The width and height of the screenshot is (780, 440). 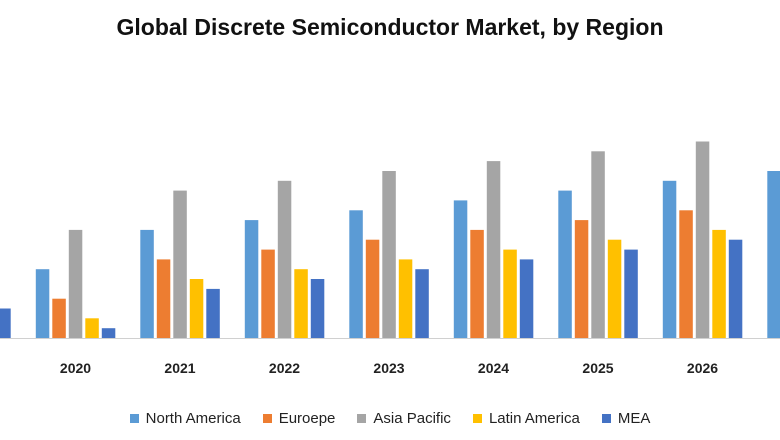 I want to click on bar-latin-america-2020, so click(x=92, y=328).